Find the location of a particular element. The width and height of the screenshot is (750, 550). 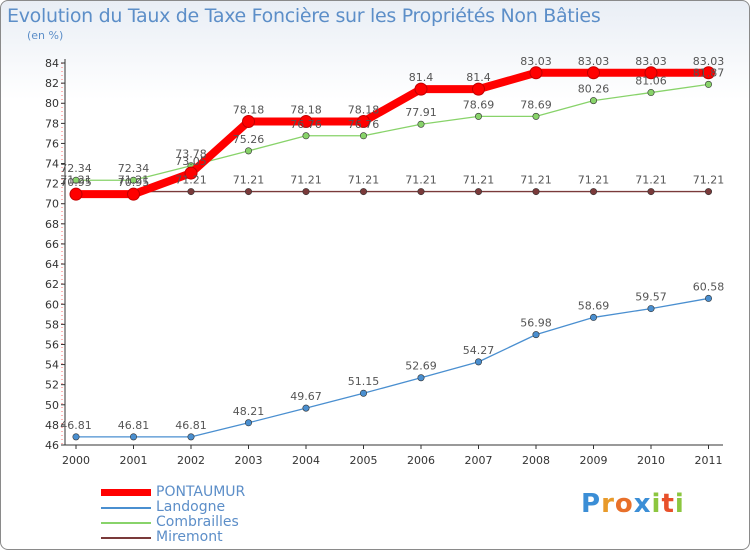

data-label-combrailles: 76.76 is located at coordinates (306, 124).